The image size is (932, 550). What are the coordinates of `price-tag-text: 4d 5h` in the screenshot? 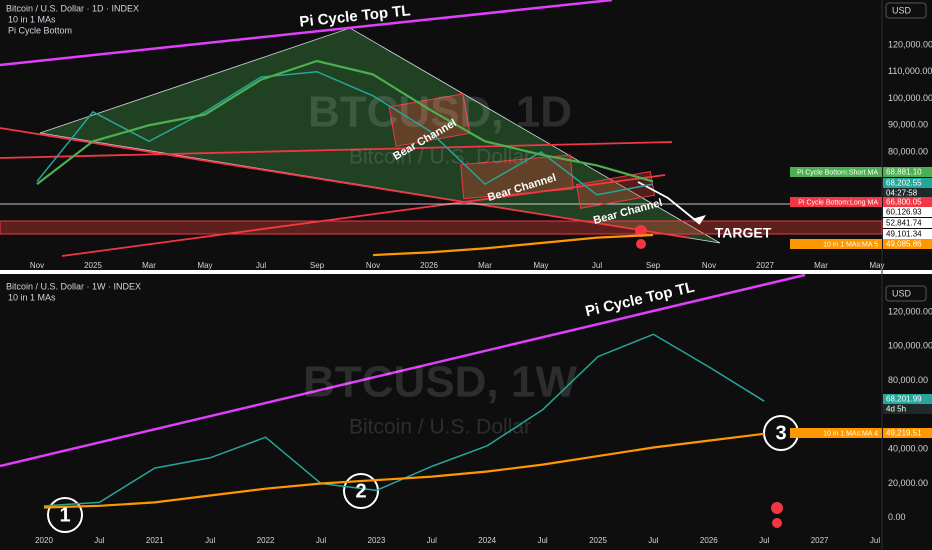 It's located at (896, 409).